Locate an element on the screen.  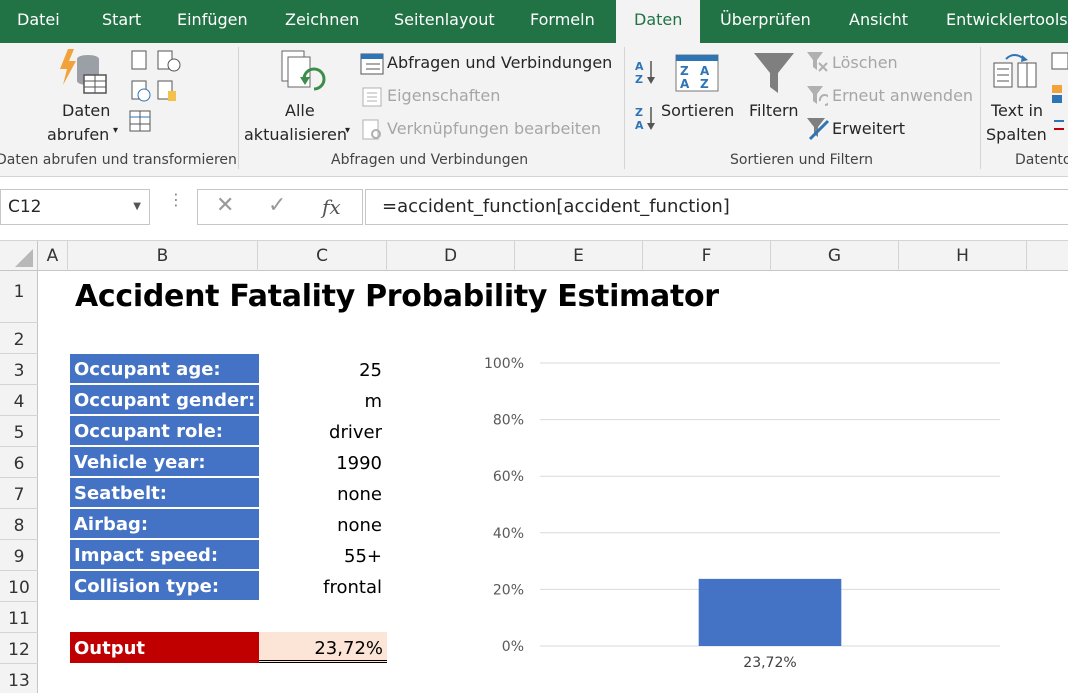
edit-links-label: Verknüpfungen bearbeiten is located at coordinates (494, 128).